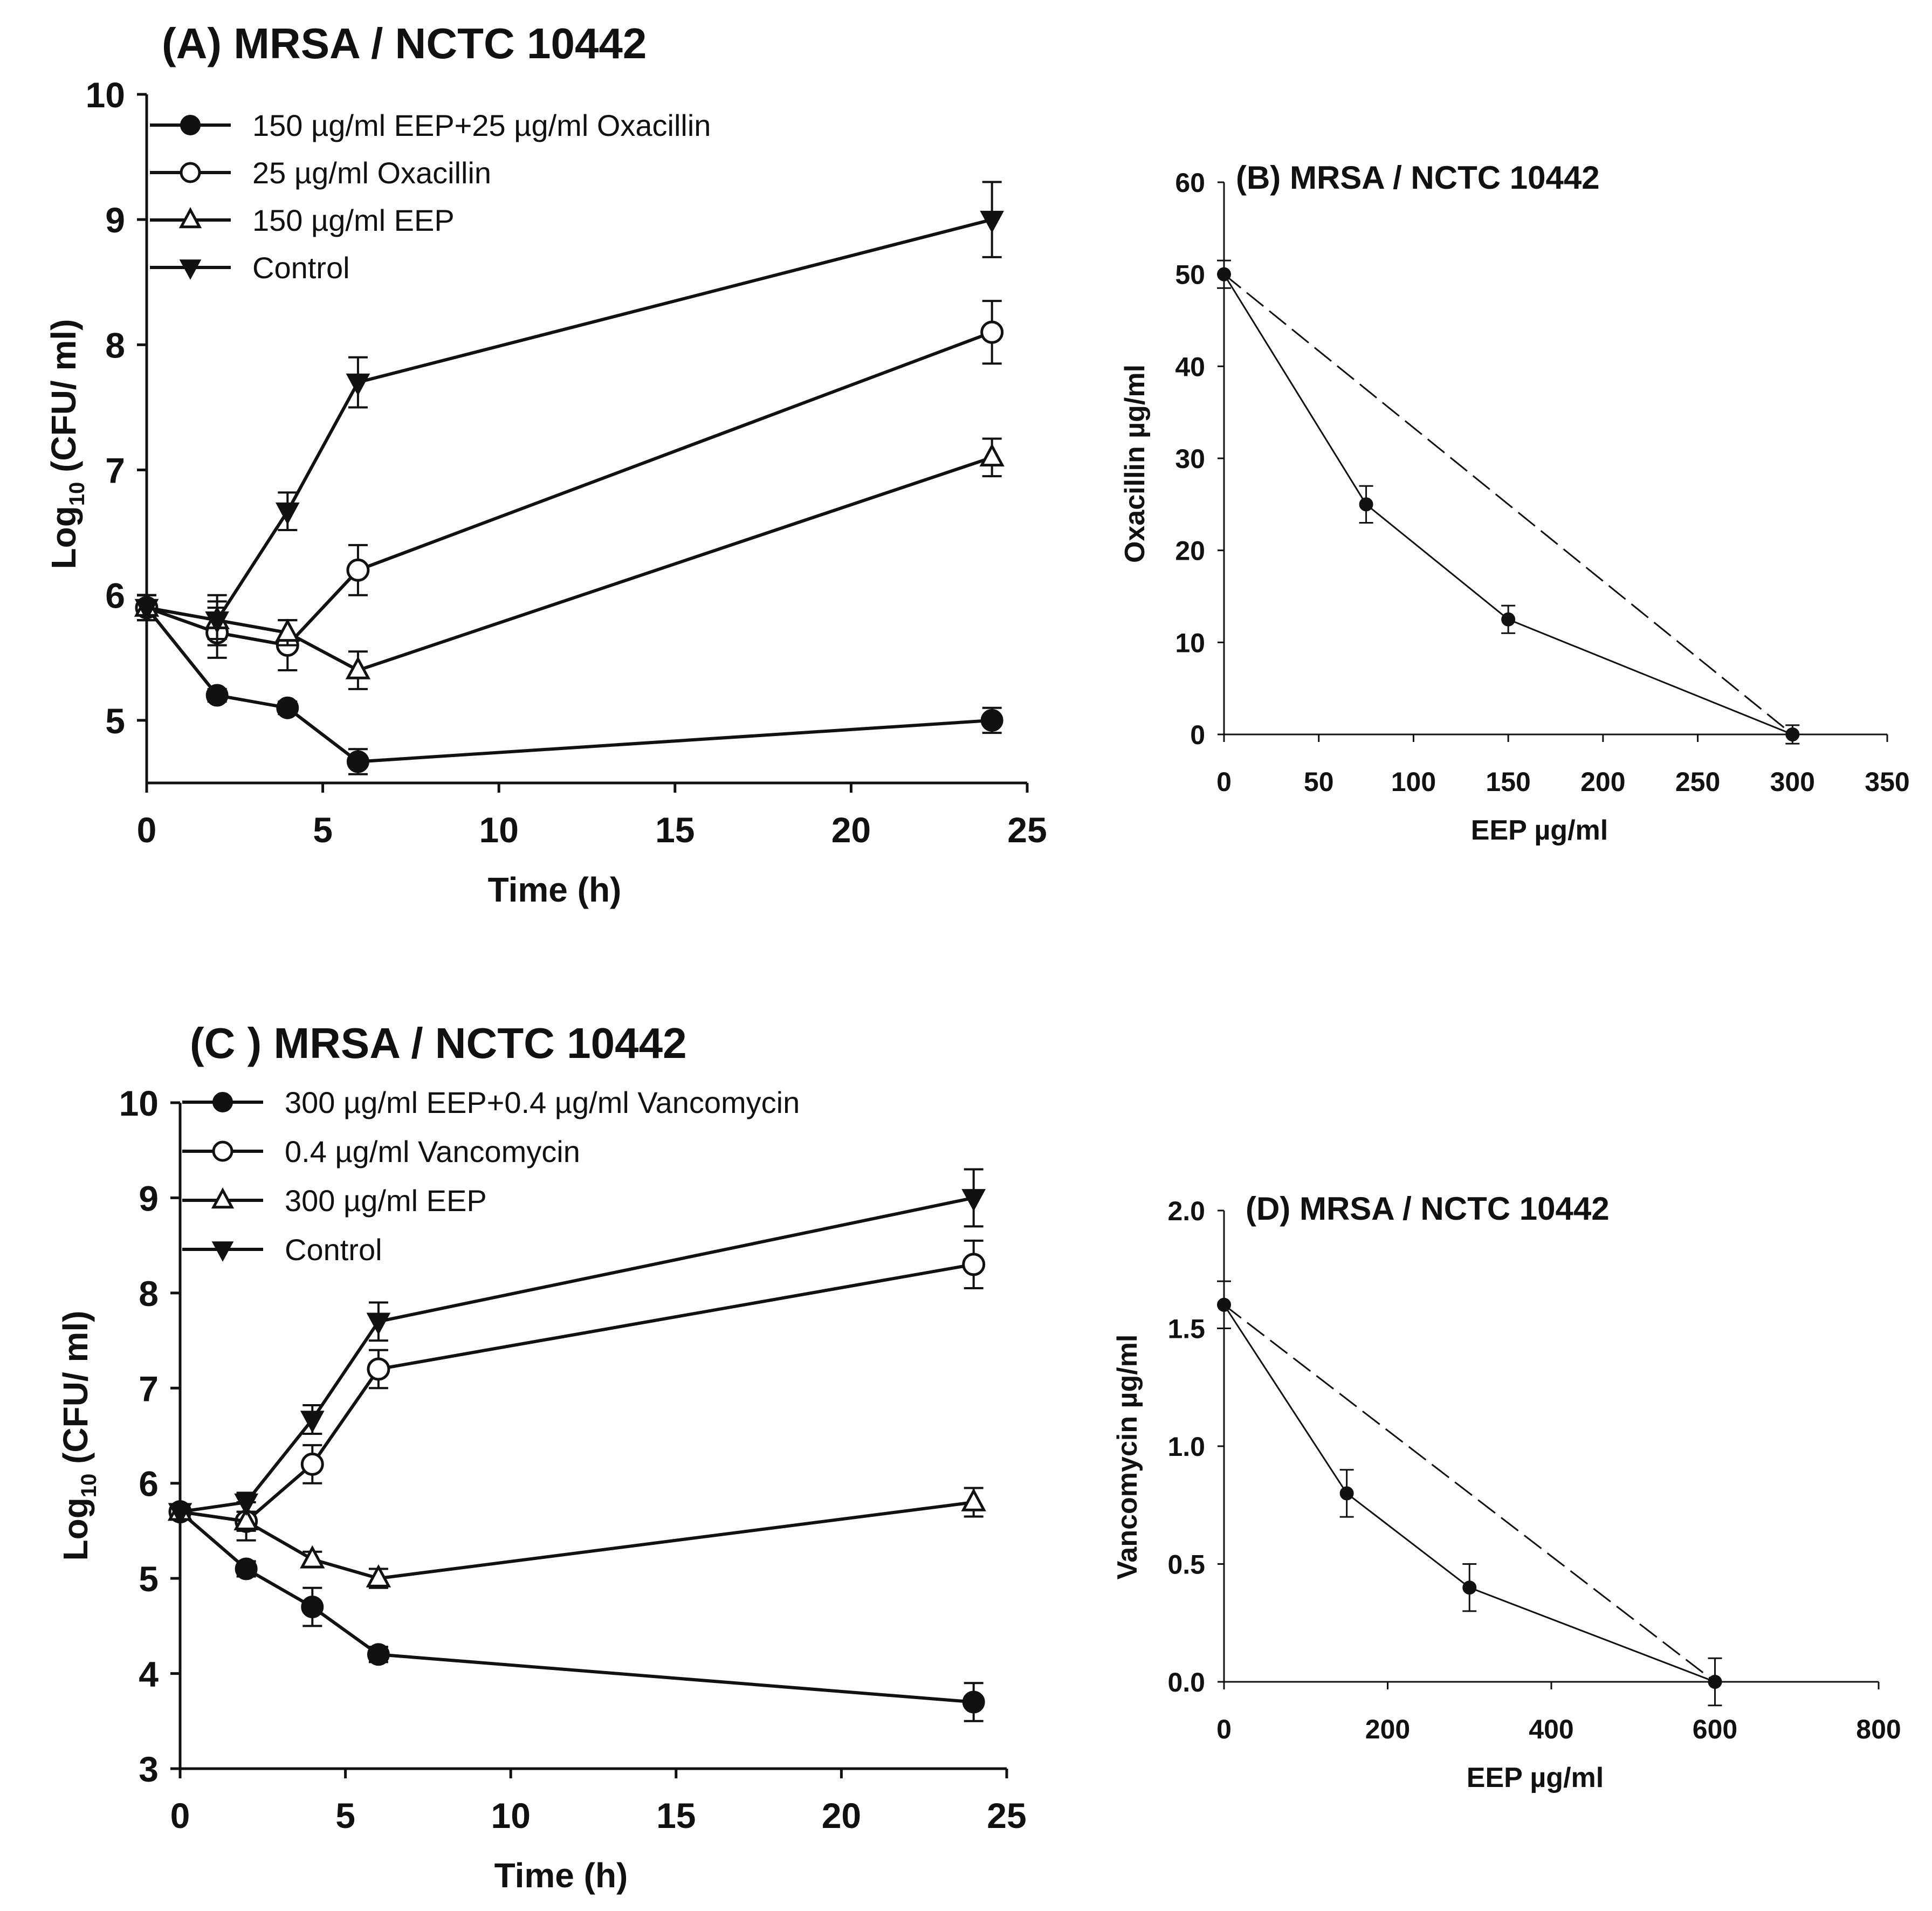  Describe the element at coordinates (386, 1201) in the screenshot. I see `legend-label: 300 µg/ml EEP` at that location.